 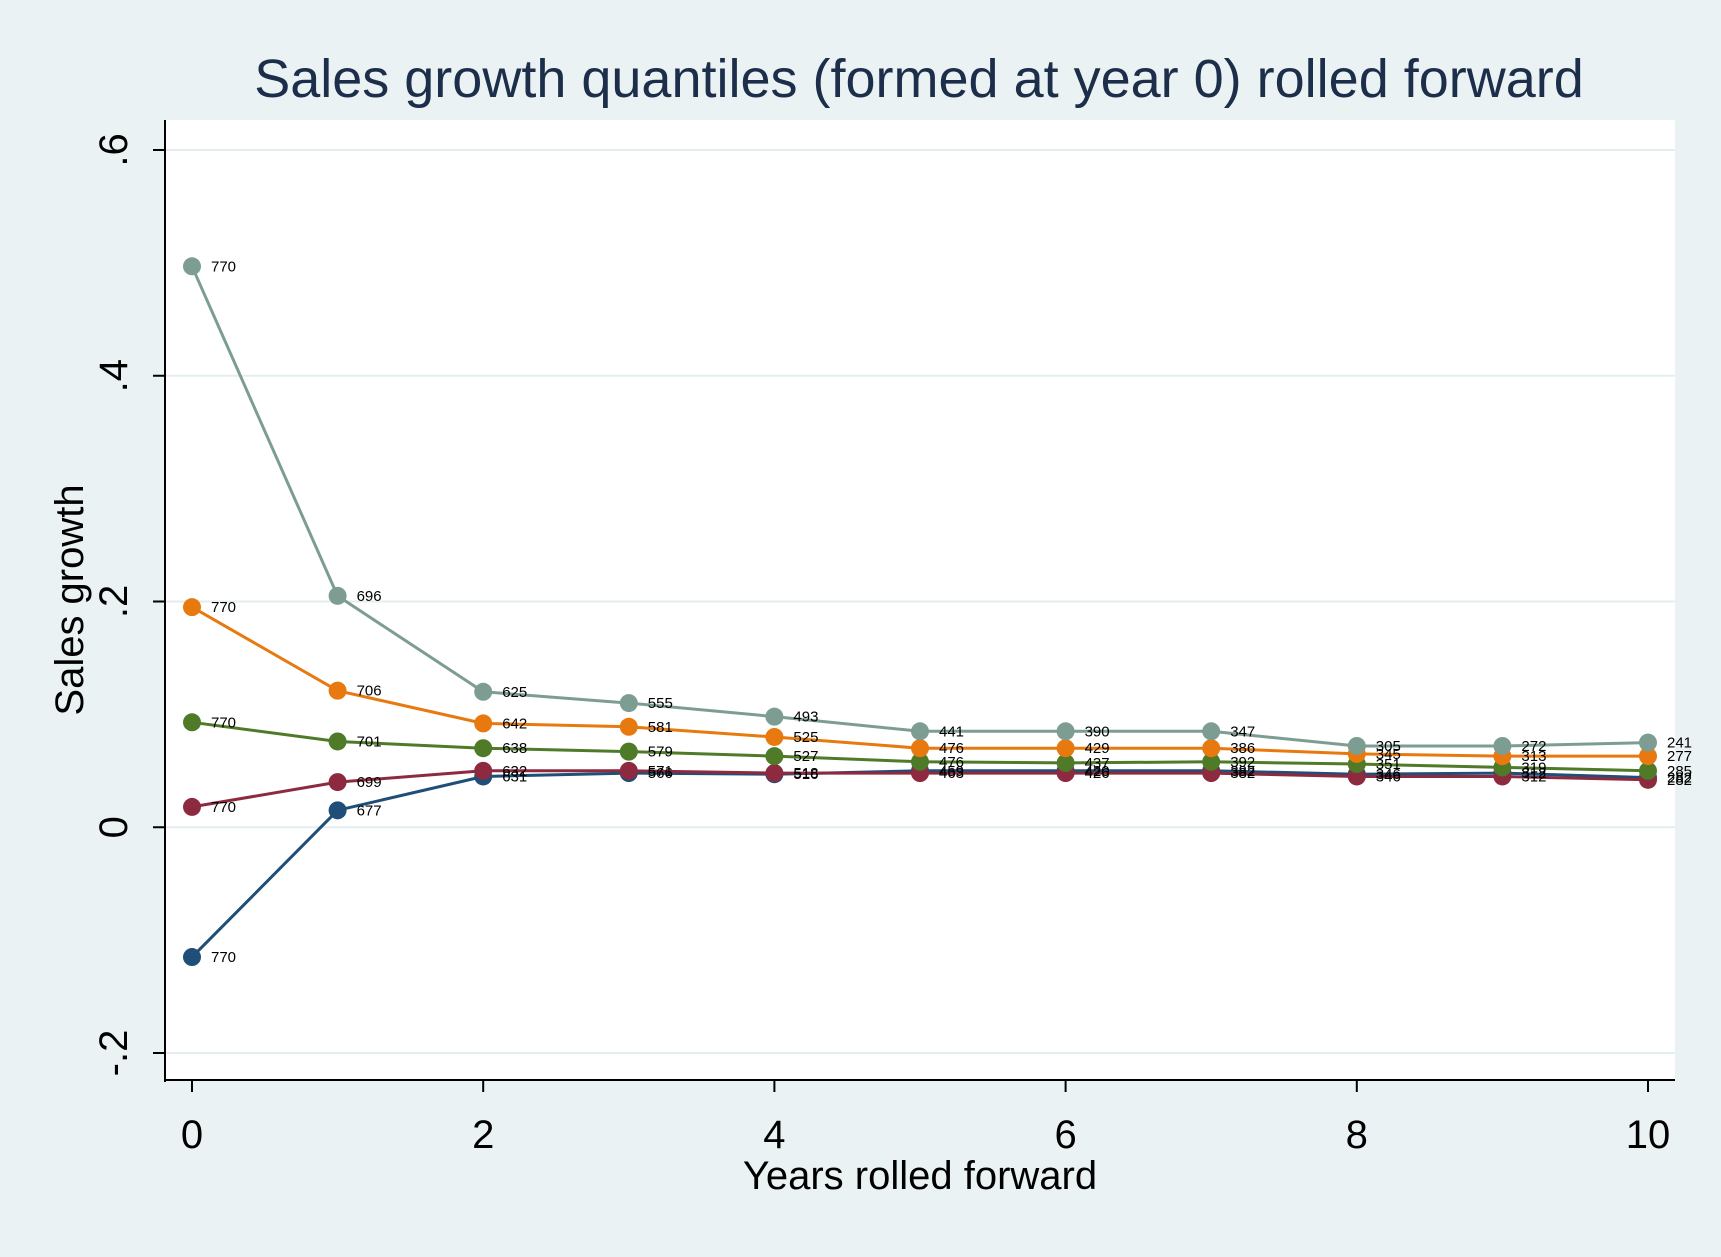 I want to click on series-2-point-label-4: 527, so click(x=805, y=756).